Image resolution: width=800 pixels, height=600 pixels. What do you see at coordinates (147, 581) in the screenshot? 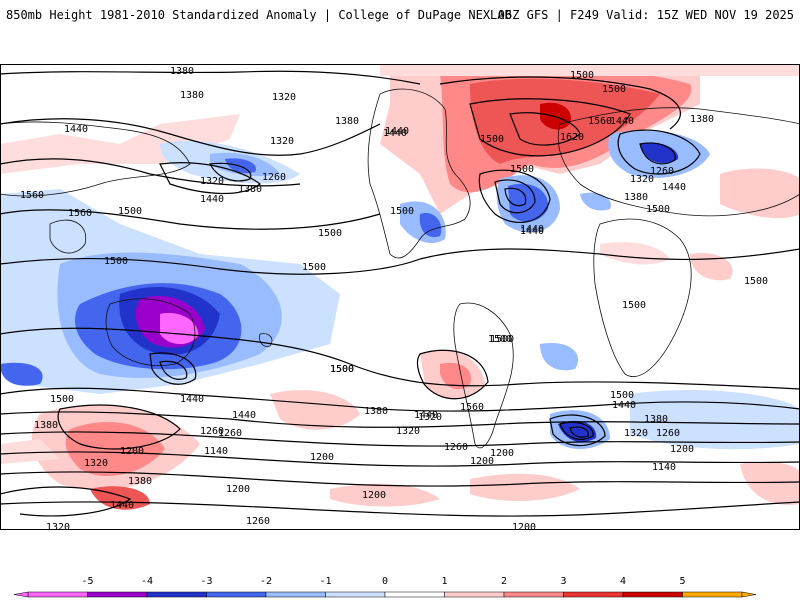
I see `colorbar-tick-label: -4` at bounding box center [147, 581].